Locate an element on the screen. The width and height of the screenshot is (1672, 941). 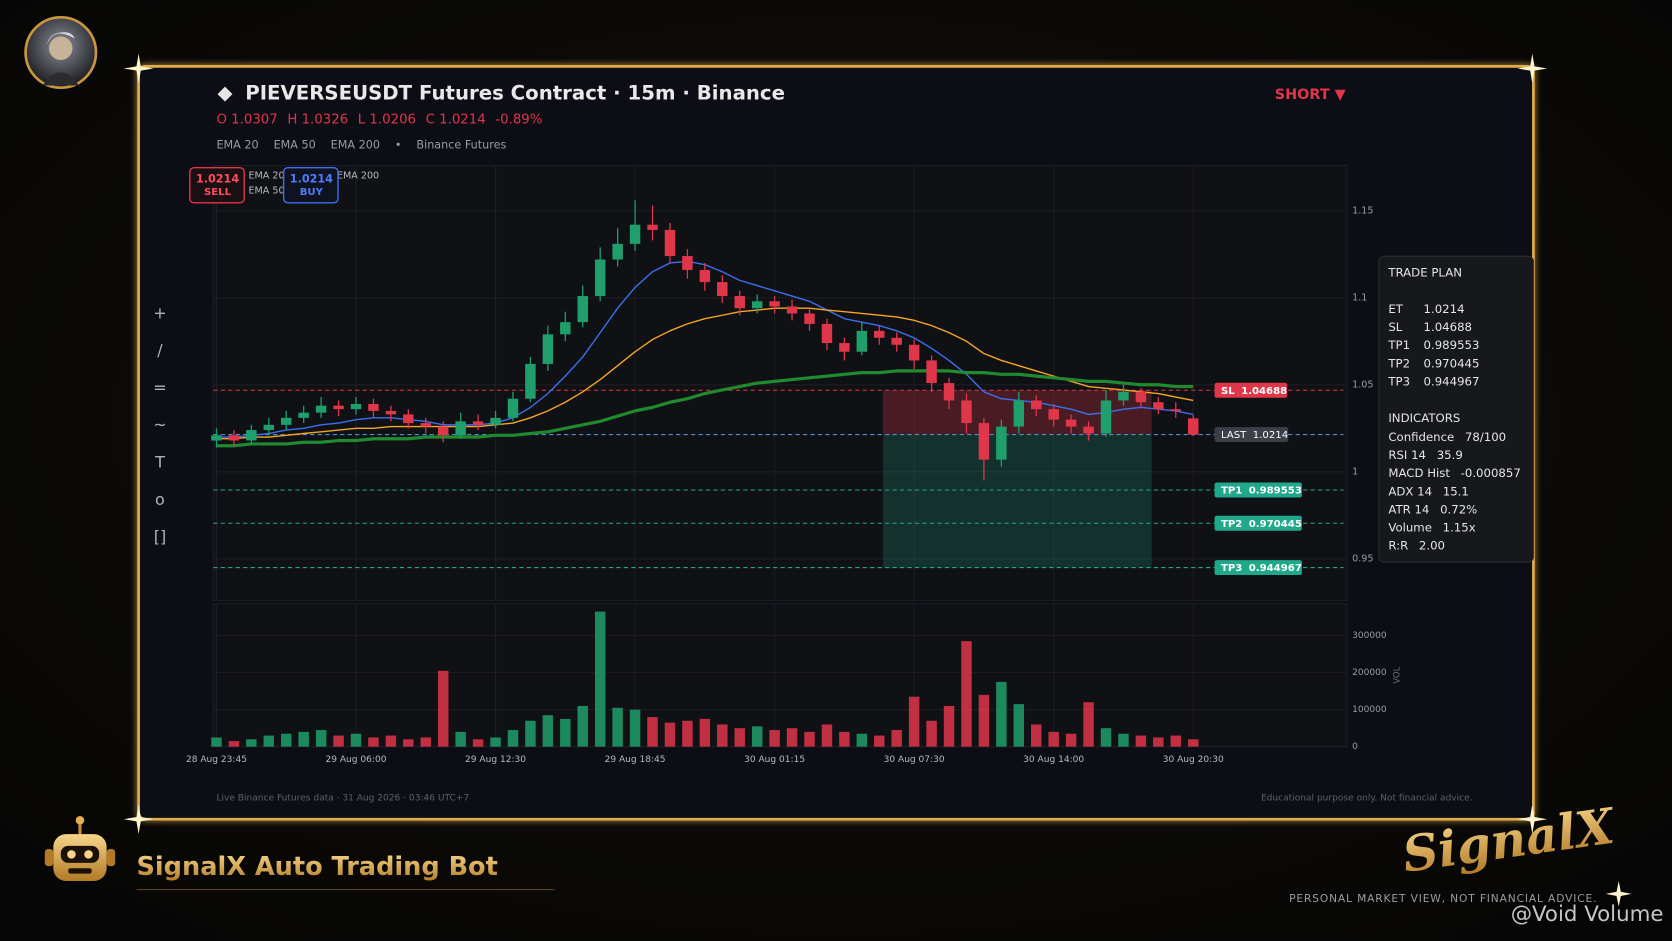
tool-button: T is located at coordinates (159, 462).